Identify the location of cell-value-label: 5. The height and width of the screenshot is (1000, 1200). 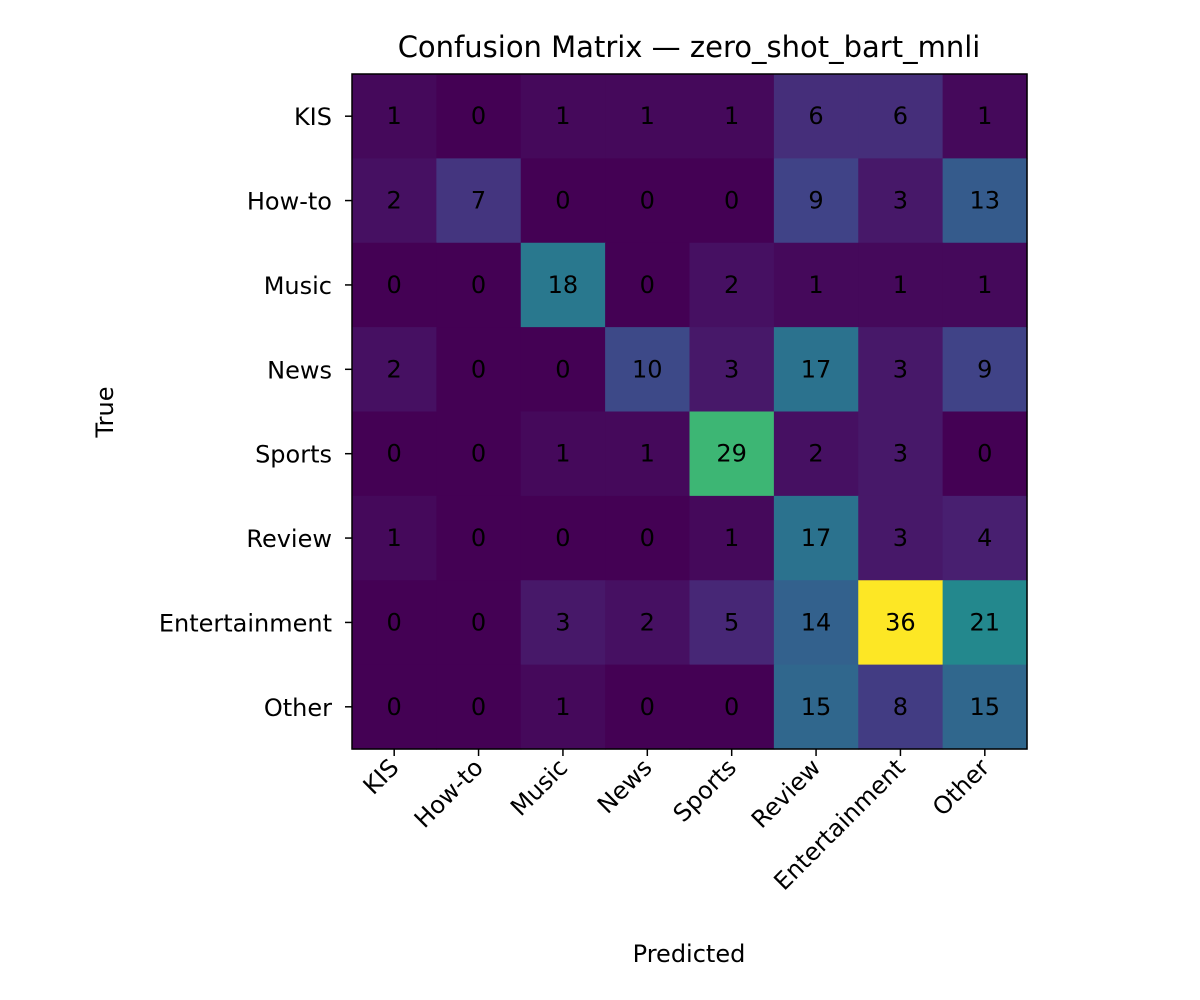
(731, 622).